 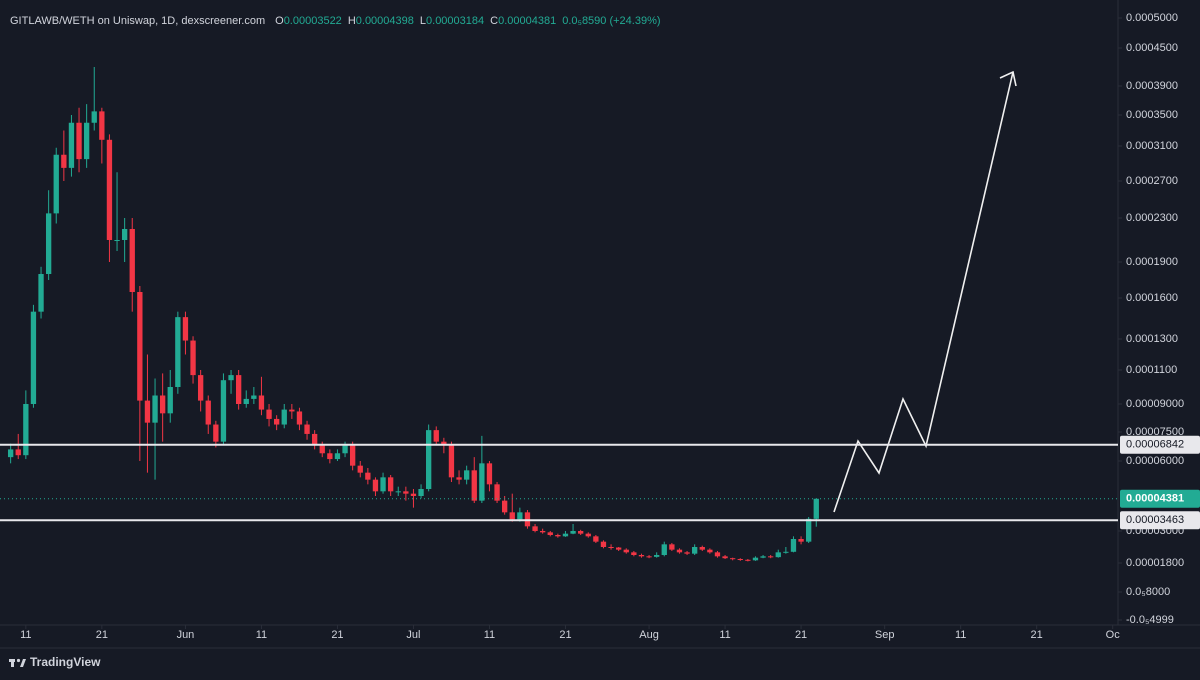 I want to click on x-tick-label: Sep, so click(x=885, y=635).